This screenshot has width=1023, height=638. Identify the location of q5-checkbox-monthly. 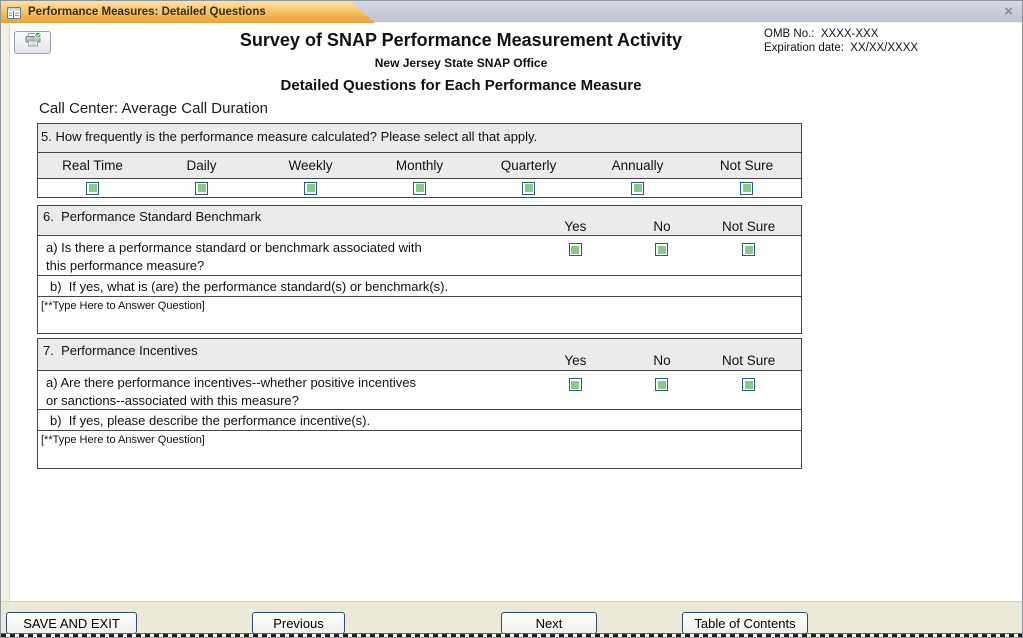
(419, 188).